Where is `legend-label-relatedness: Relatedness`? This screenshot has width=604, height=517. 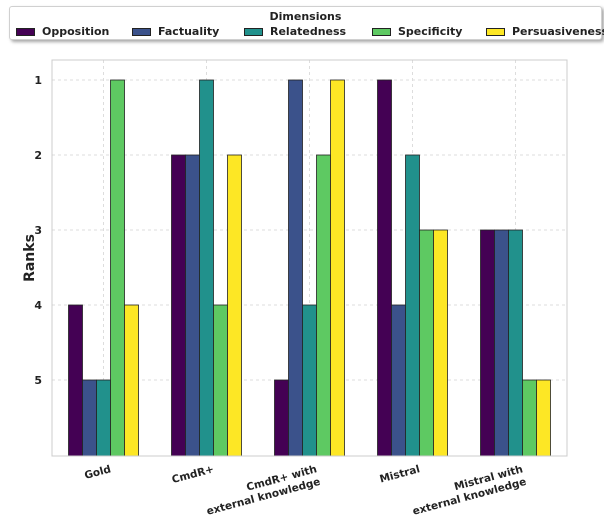 legend-label-relatedness: Relatedness is located at coordinates (308, 31).